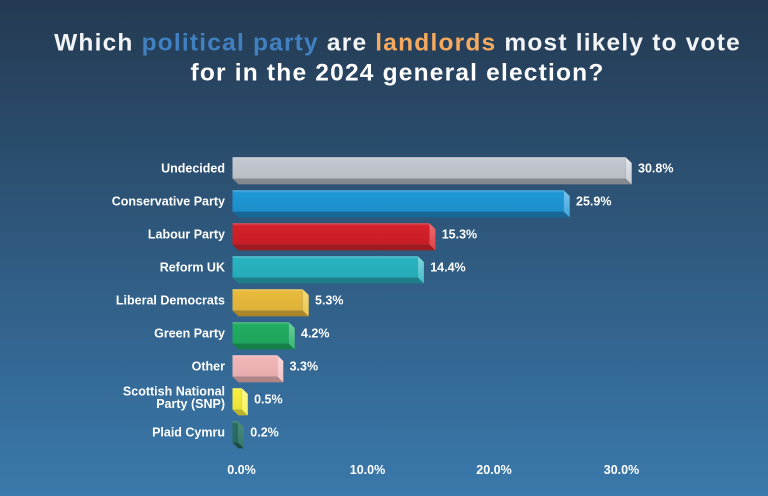 This screenshot has height=496, width=768. What do you see at coordinates (447, 268) in the screenshot?
I see `svg-text: 14.4%` at bounding box center [447, 268].